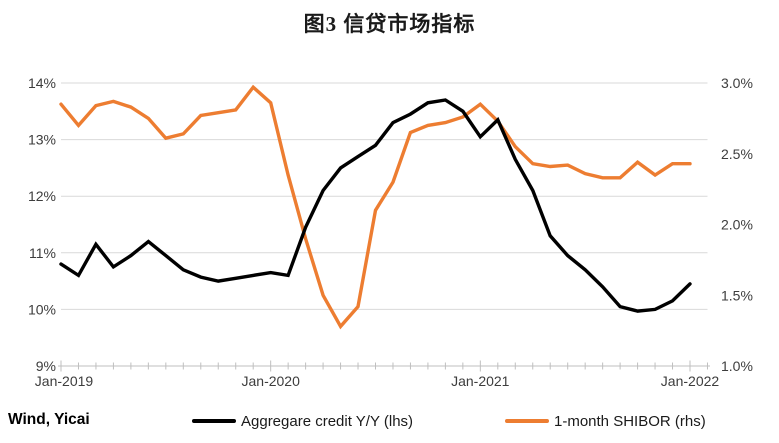 Image resolution: width=779 pixels, height=443 pixels. Describe the element at coordinates (42, 309) in the screenshot. I see `left-tick-label: 10%` at that location.